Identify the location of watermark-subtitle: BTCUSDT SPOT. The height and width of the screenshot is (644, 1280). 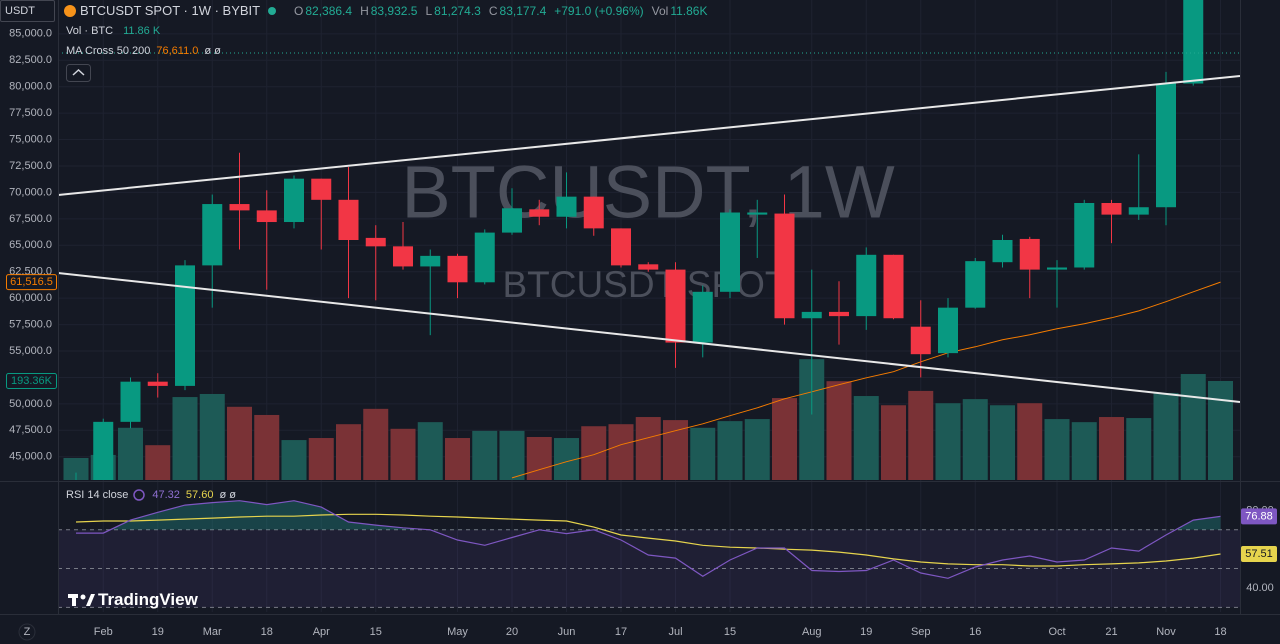
(644, 284).